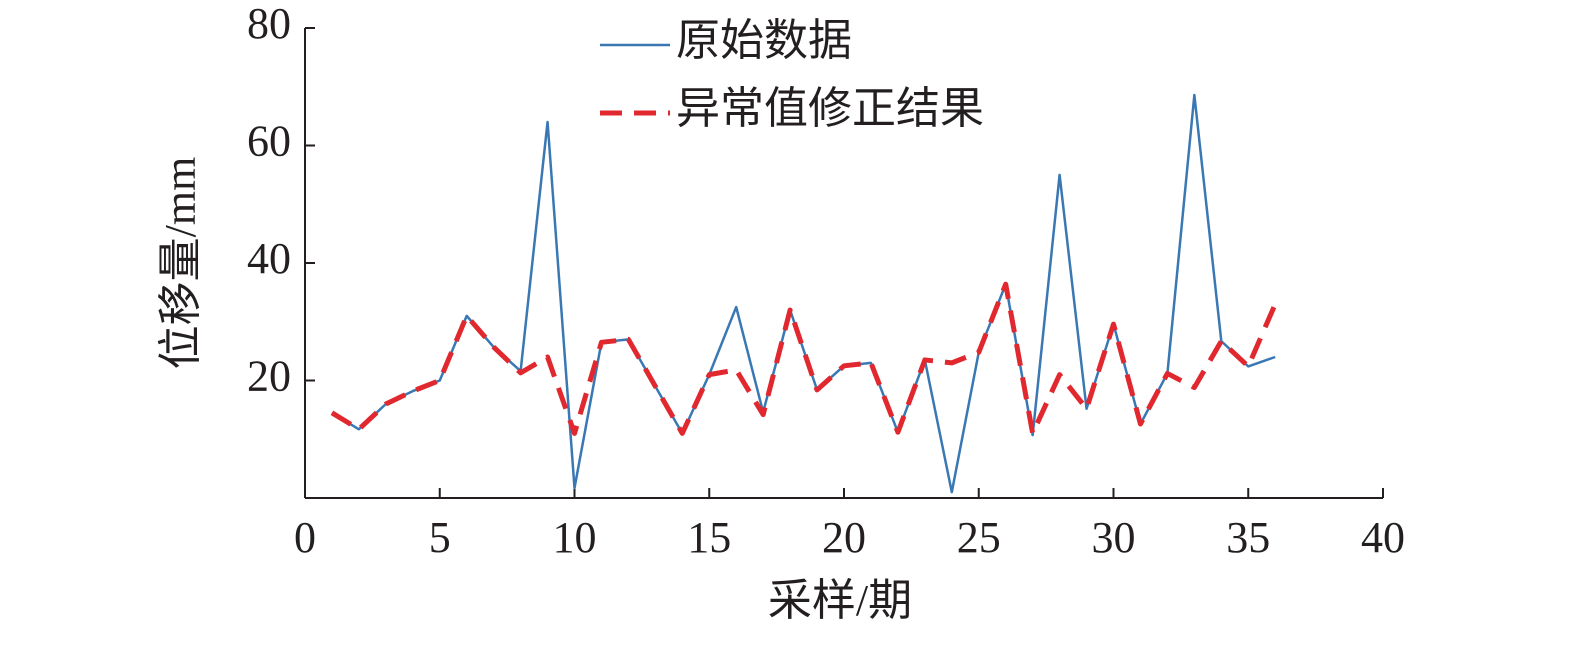  Describe the element at coordinates (269, 376) in the screenshot. I see `y-tick-label: 20` at that location.